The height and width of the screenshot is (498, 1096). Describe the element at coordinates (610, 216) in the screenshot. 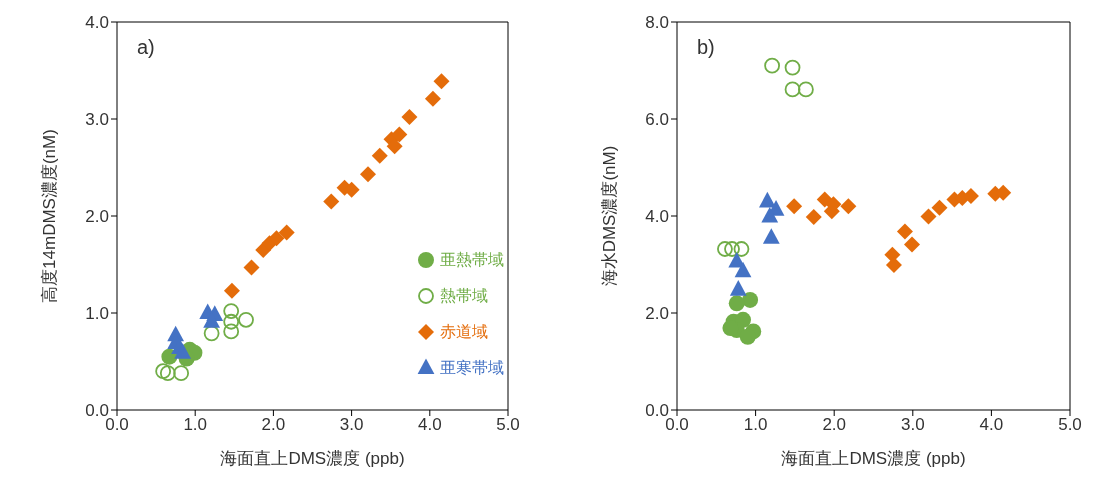

I see `y-axis-title: 海水DMS濃度(nM)` at that location.